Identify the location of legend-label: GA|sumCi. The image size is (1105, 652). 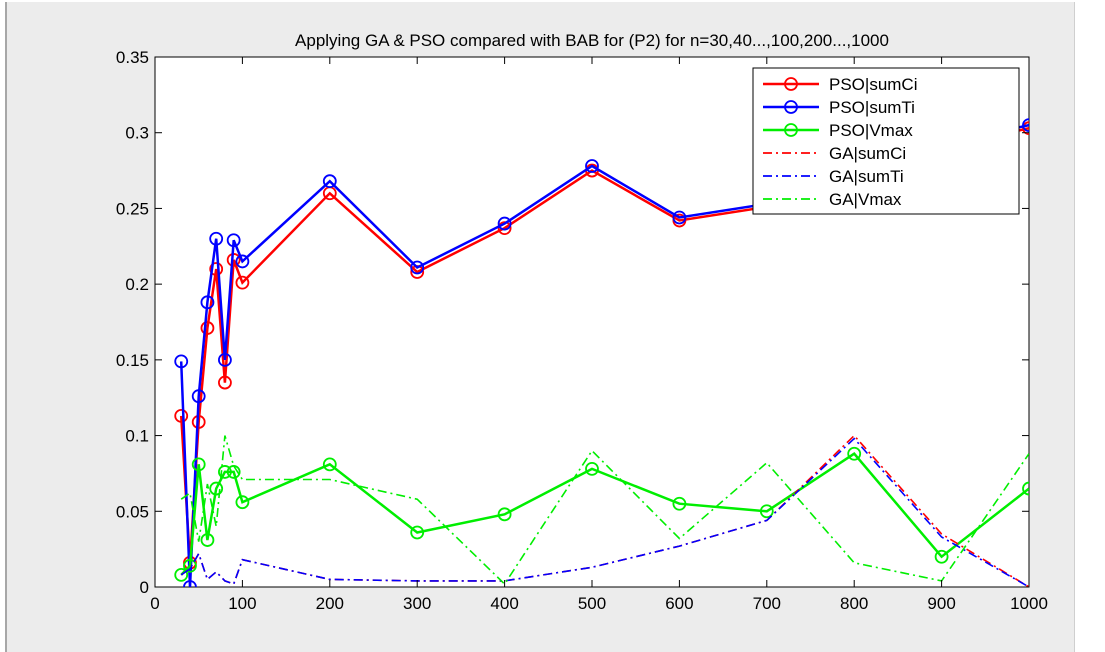
(867, 153).